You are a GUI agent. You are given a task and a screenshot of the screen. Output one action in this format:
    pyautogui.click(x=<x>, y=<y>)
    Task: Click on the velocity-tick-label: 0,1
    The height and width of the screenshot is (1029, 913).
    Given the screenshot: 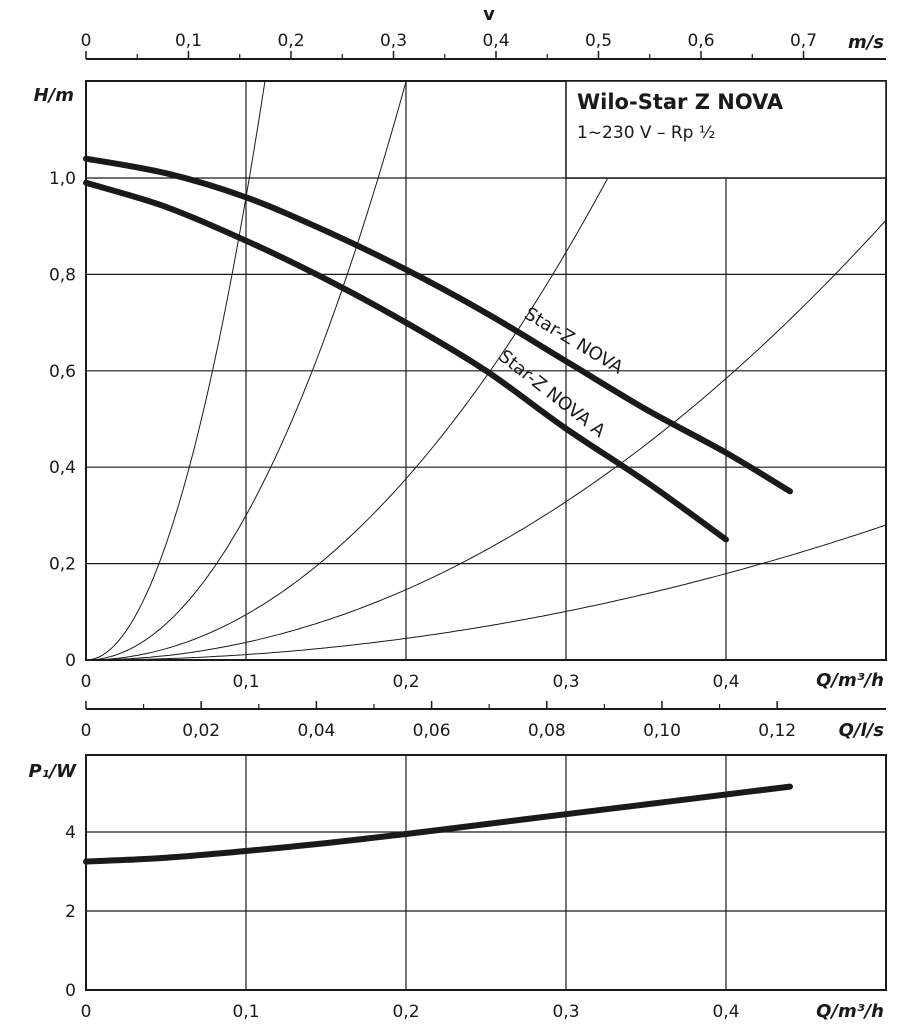 What is the action you would take?
    pyautogui.click(x=188, y=41)
    